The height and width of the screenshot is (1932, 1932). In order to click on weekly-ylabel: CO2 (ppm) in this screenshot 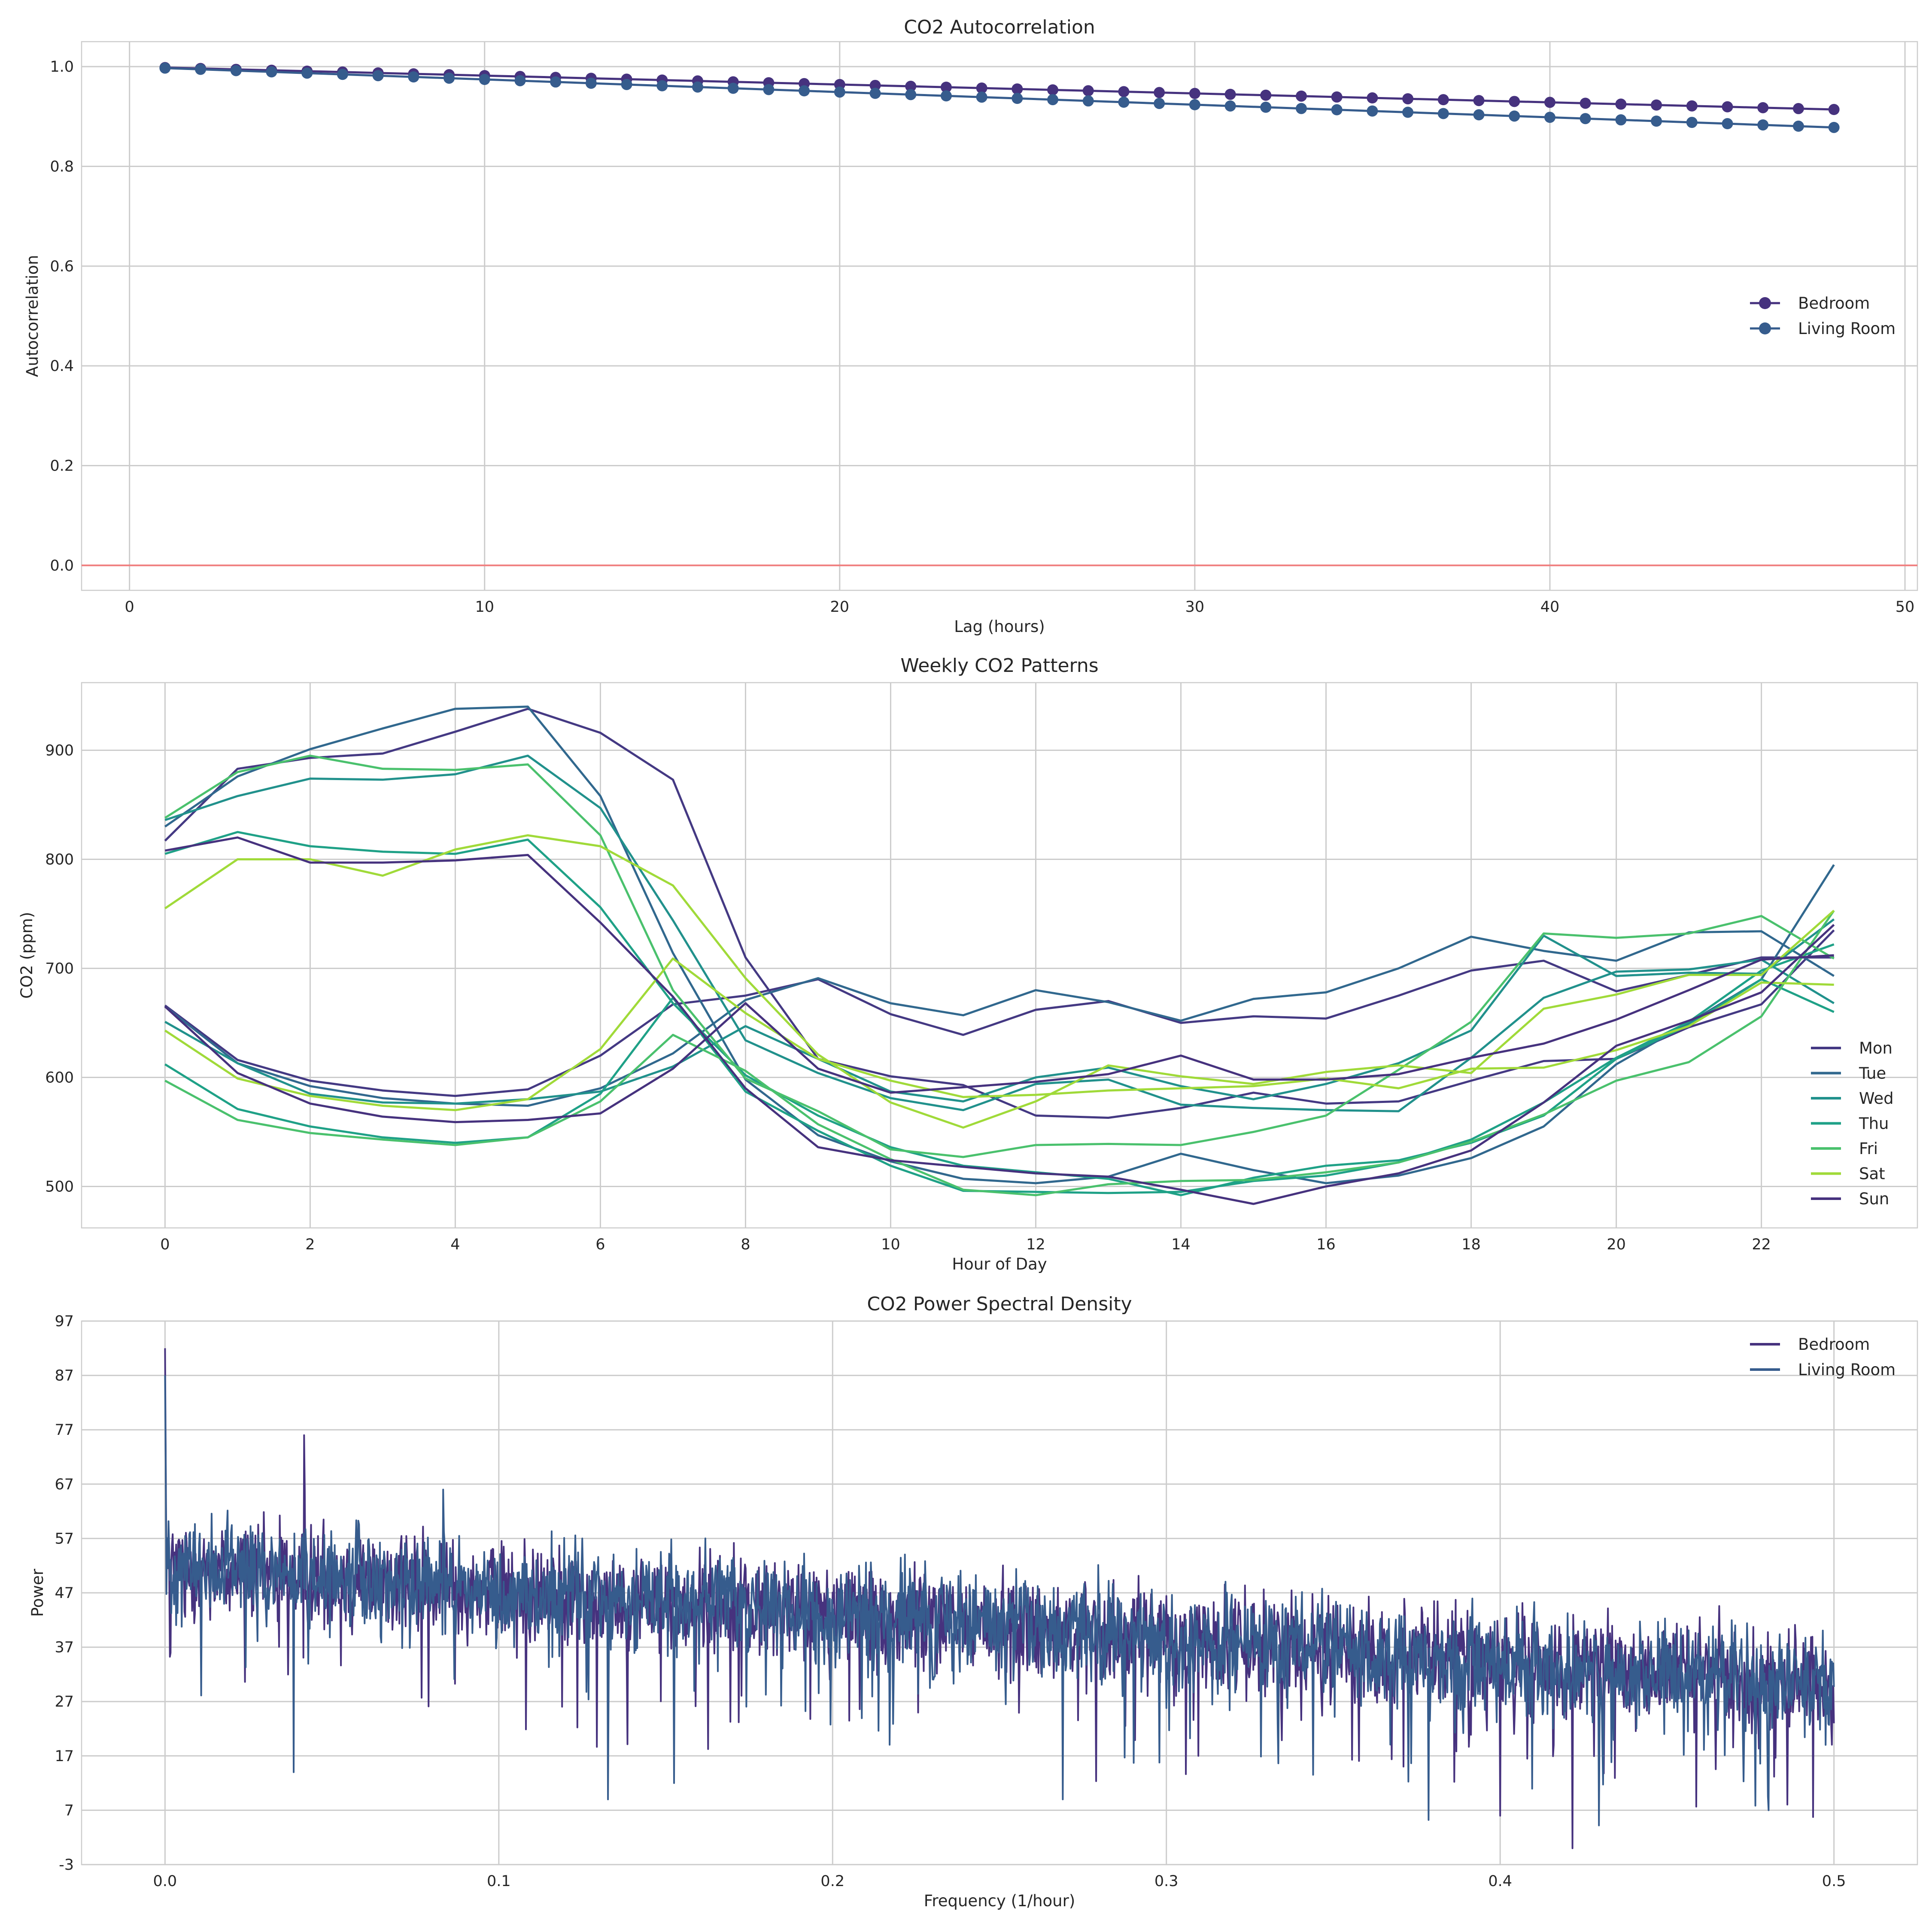, I will do `click(27, 955)`.